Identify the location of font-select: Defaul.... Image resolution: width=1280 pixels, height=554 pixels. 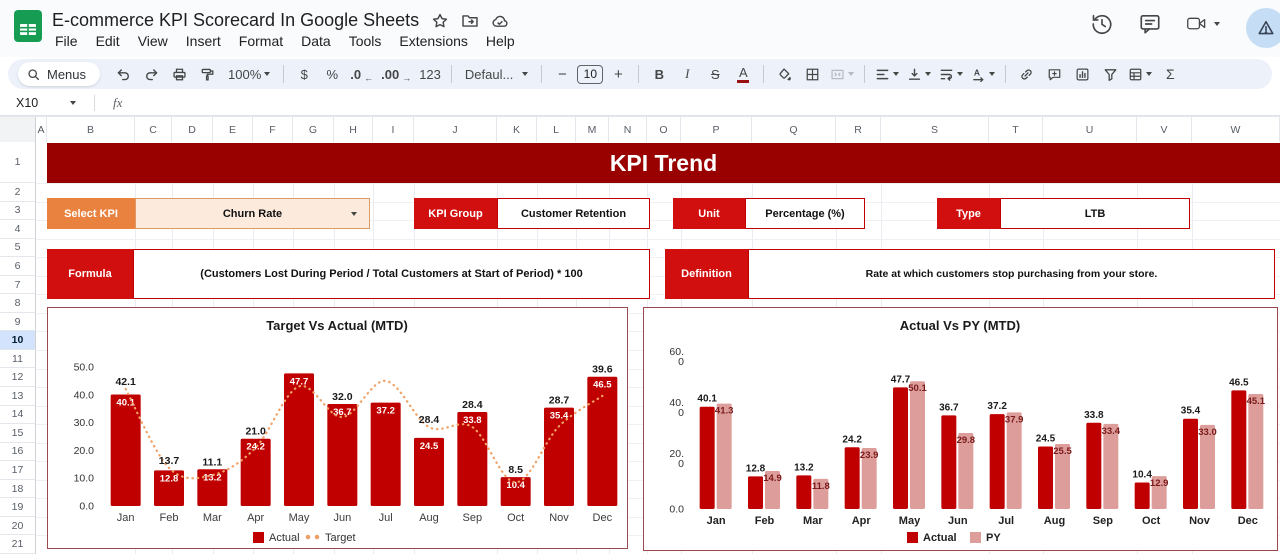
(496, 74).